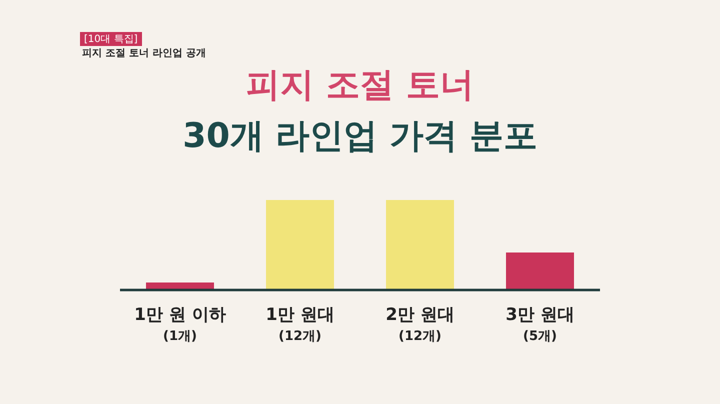 The height and width of the screenshot is (404, 720). I want to click on text: [10대 특집], so click(111, 39).